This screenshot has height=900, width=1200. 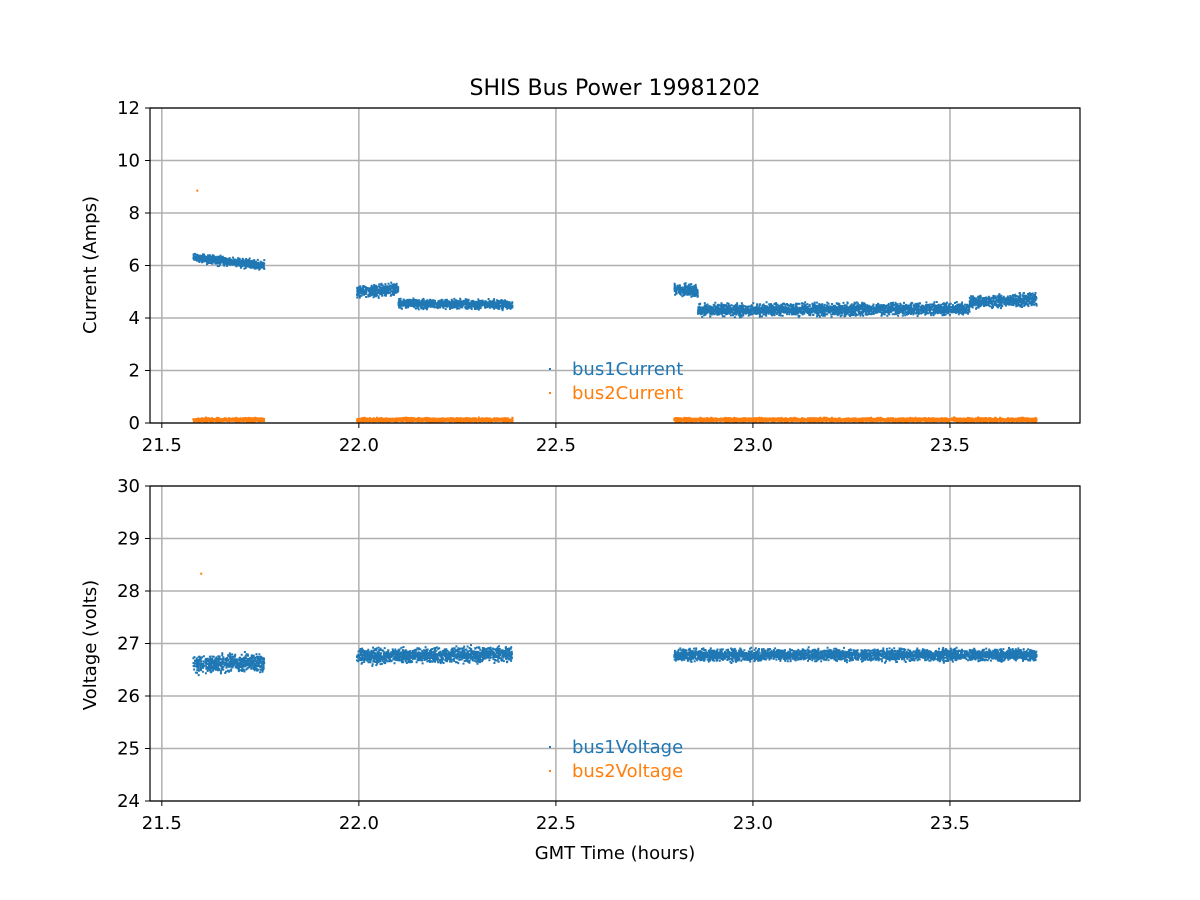 I want to click on voltage-x-axis: 21.5 22.0 22.5 23.0 23.5, so click(x=556, y=817).